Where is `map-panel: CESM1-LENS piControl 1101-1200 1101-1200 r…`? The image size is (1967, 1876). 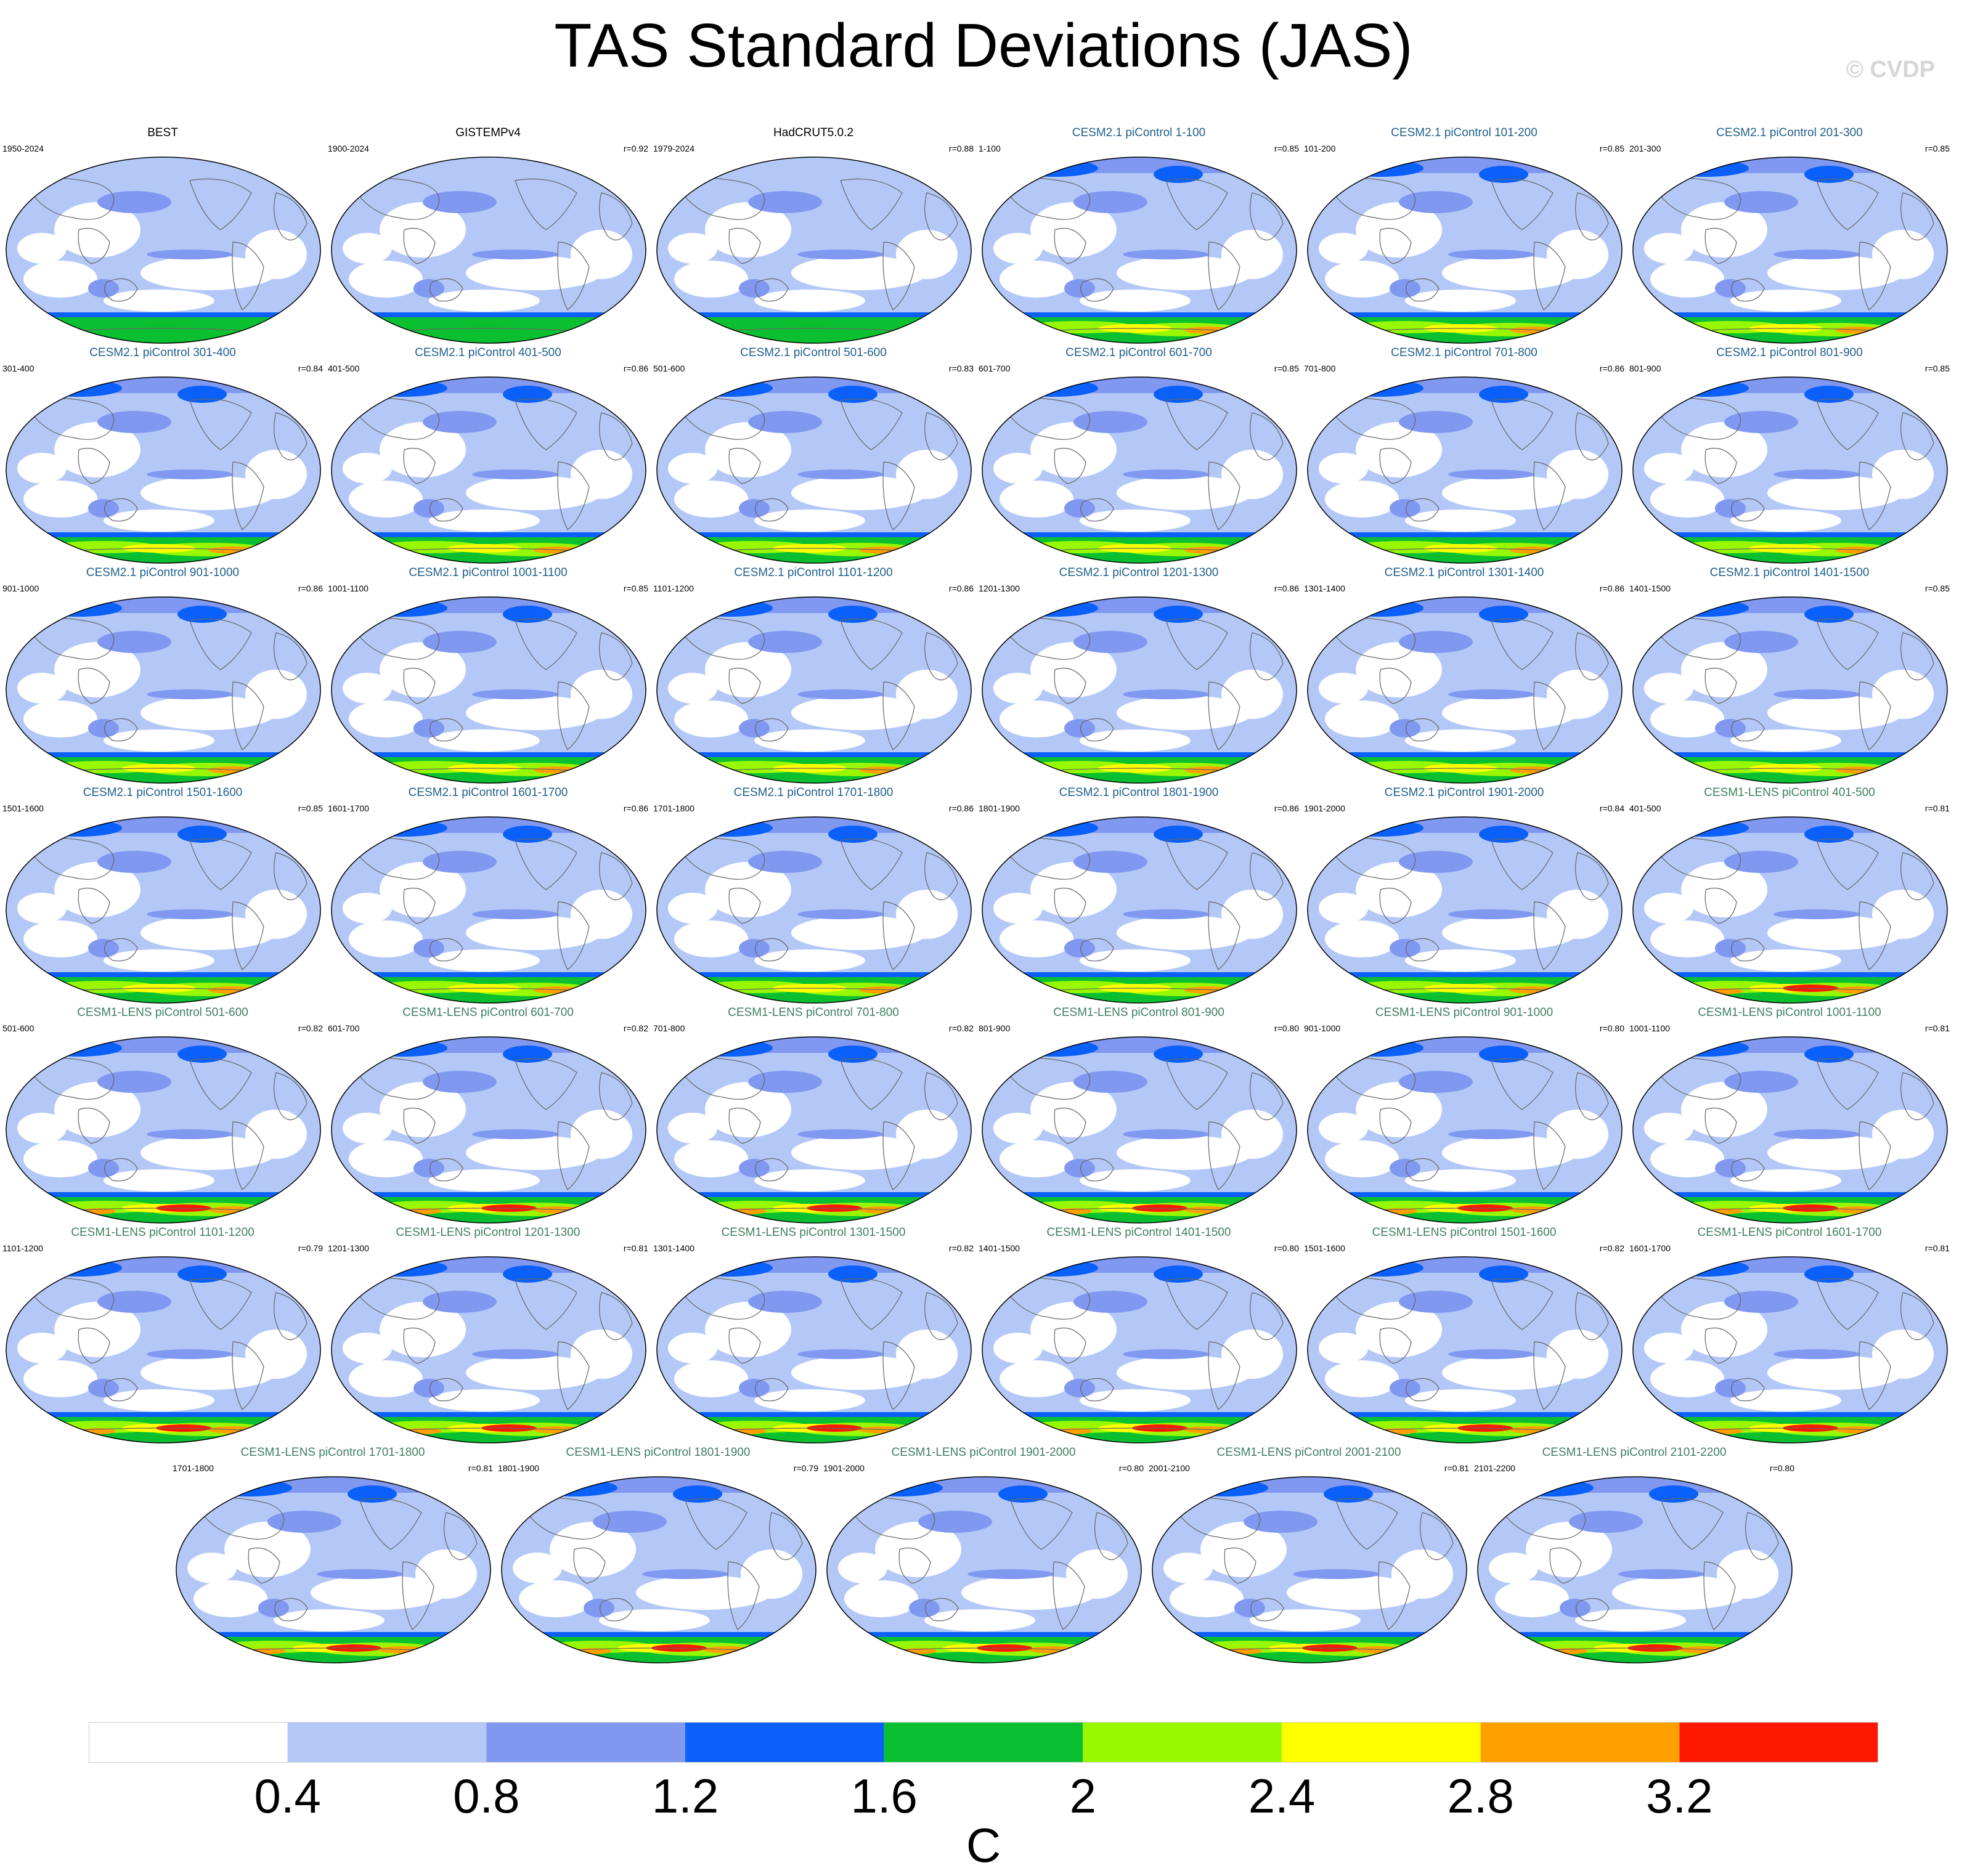
map-panel: CESM1-LENS piControl 1101-1200 1101-1200 r… is located at coordinates (162, 1336).